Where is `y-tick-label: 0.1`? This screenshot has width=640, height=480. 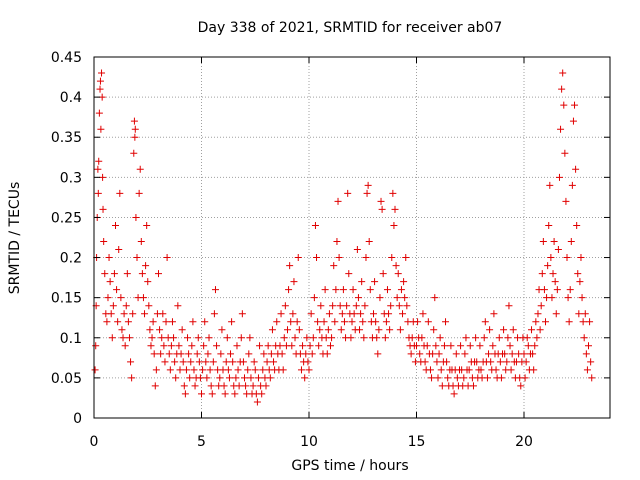 y-tick-label: 0.1 is located at coordinates (71, 339).